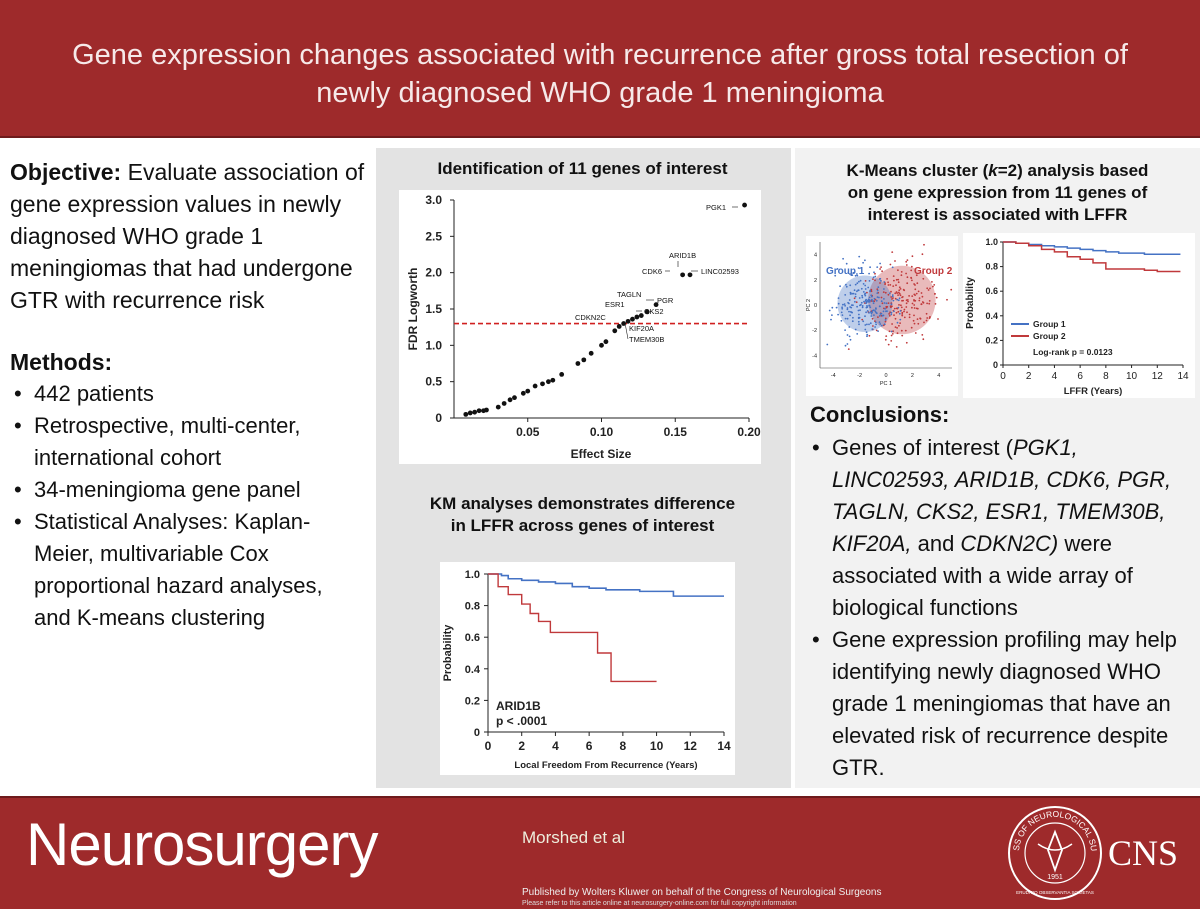 The width and height of the screenshot is (1200, 909). What do you see at coordinates (61, 362) in the screenshot?
I see `methods-heading: Methods:` at bounding box center [61, 362].